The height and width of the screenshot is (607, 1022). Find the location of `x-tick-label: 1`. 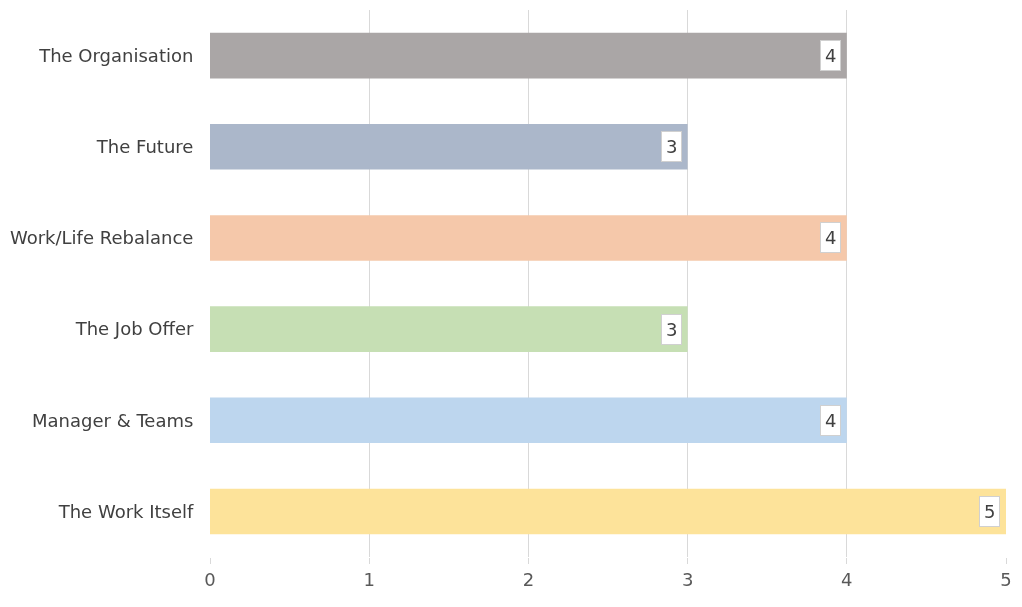

x-tick-label: 1 is located at coordinates (369, 579).